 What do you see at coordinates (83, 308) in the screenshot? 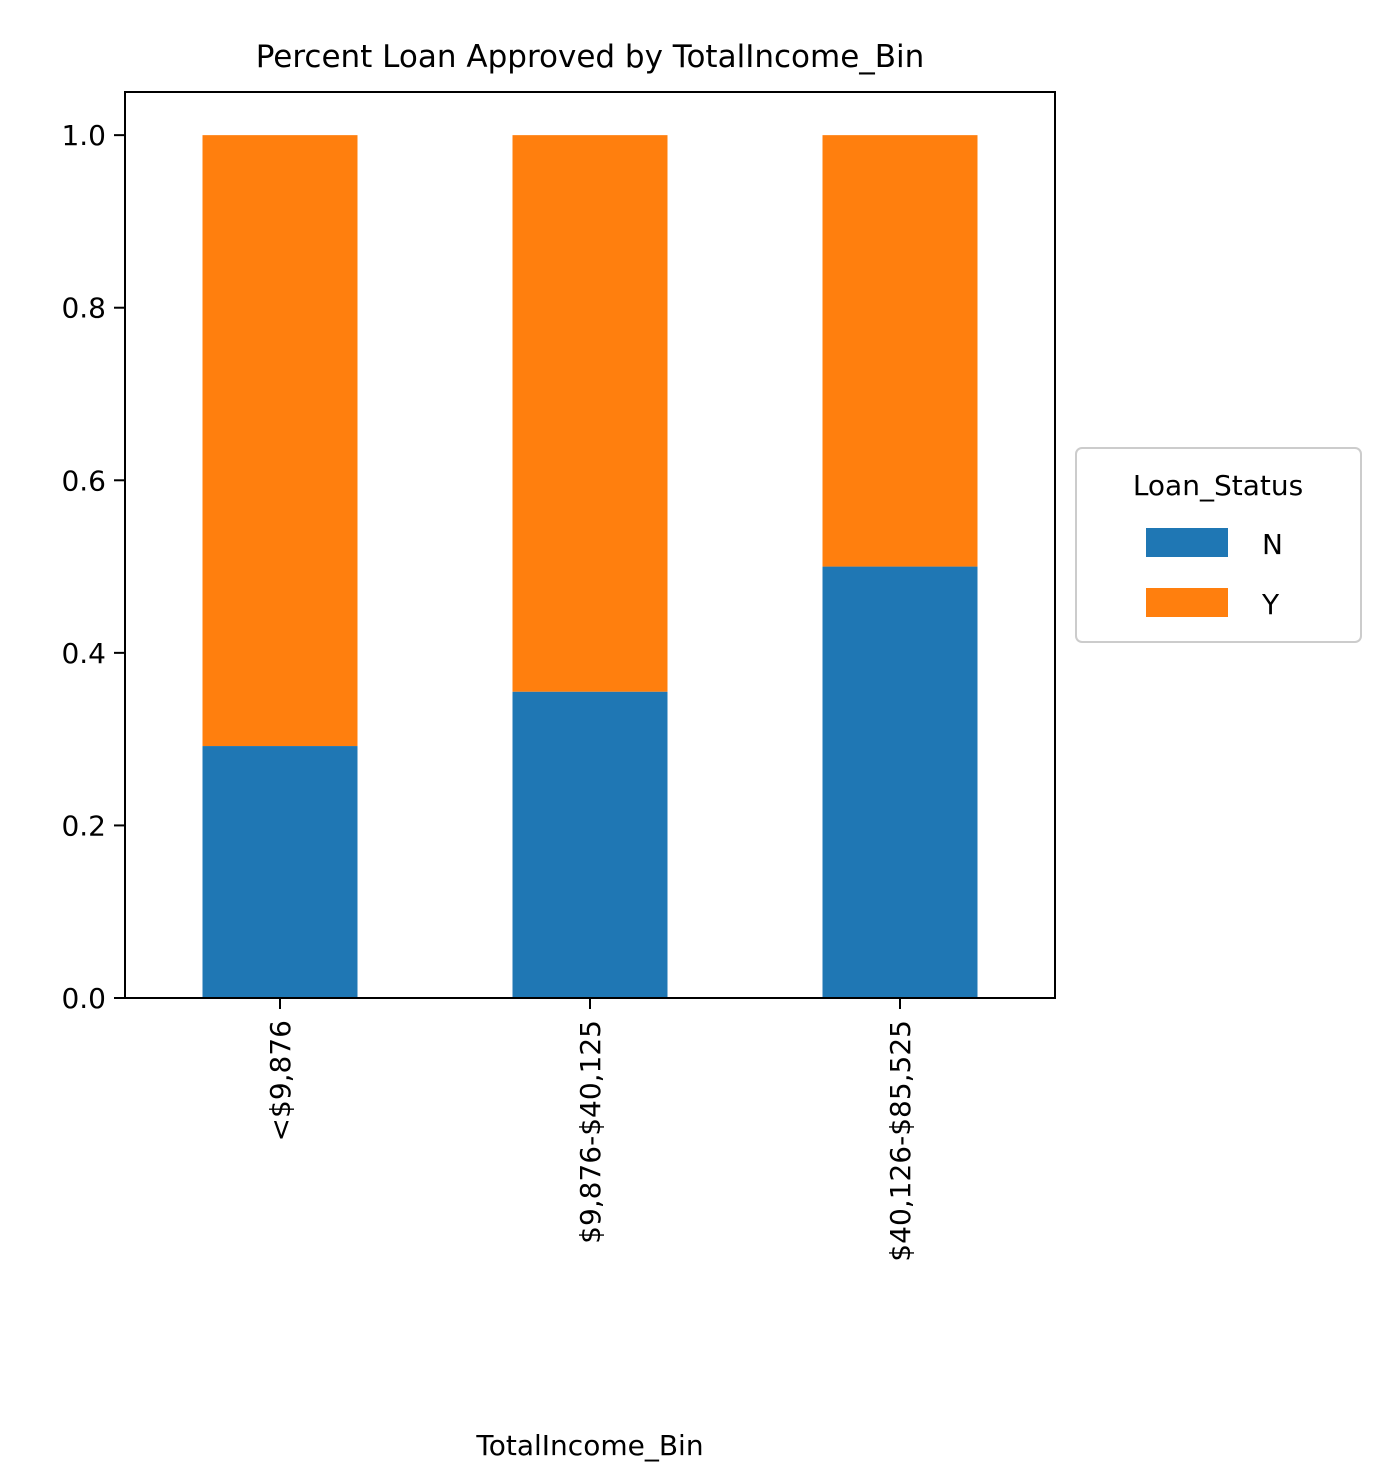
I see `y-tick-label: 0.8` at bounding box center [83, 308].